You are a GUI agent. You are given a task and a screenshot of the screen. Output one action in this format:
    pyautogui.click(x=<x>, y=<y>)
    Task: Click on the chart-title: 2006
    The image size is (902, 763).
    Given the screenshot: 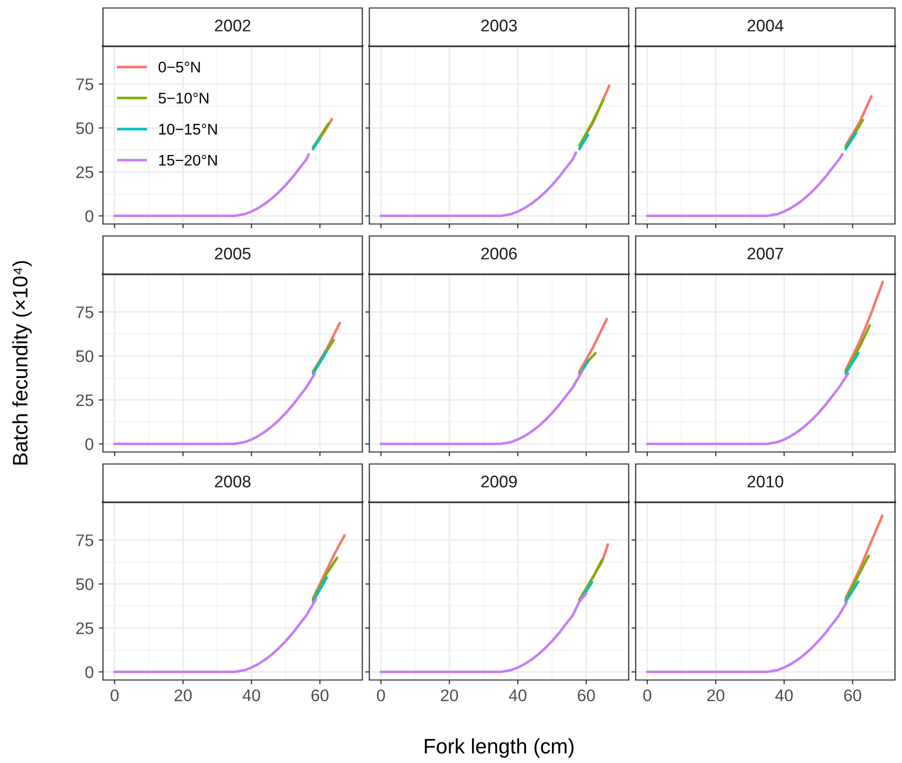 What is the action you would take?
    pyautogui.click(x=499, y=254)
    